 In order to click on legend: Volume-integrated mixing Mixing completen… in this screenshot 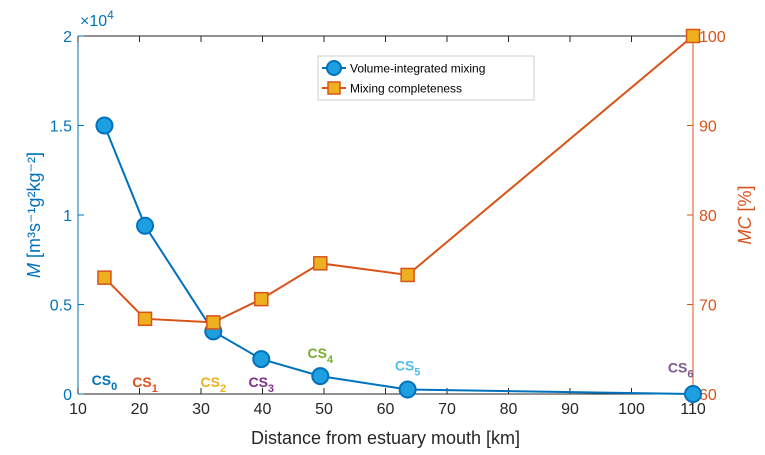, I will do `click(426, 78)`.